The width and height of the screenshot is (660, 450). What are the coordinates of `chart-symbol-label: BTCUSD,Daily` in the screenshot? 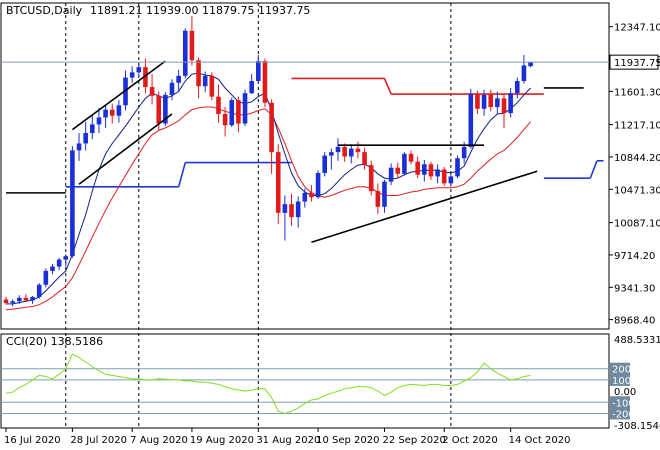 It's located at (44, 10).